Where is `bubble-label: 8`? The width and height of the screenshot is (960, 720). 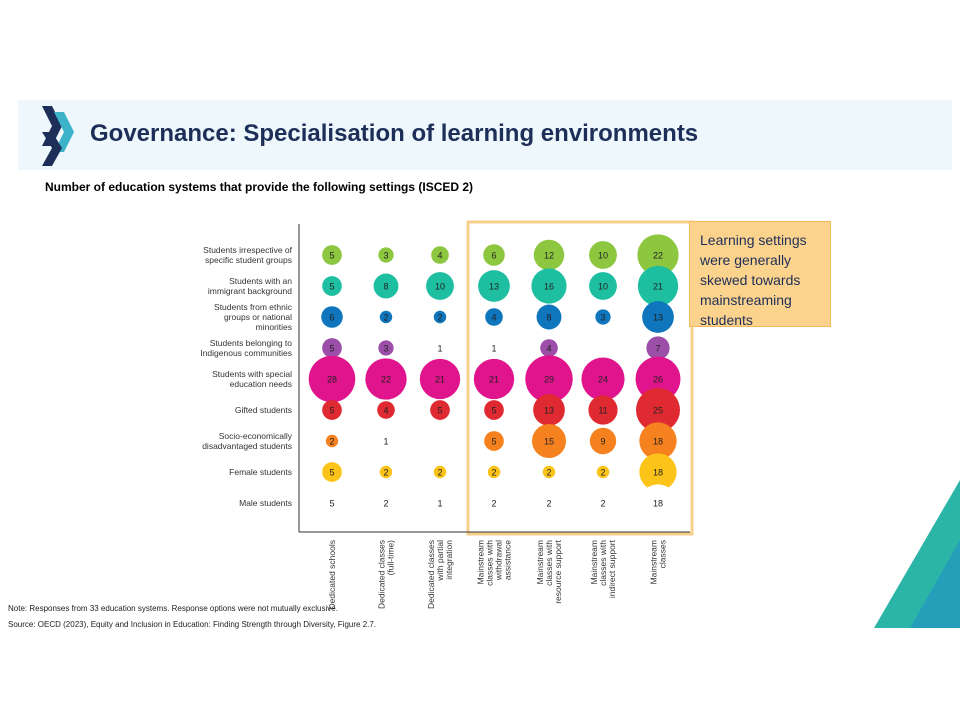
bubble-label: 8 is located at coordinates (548, 318).